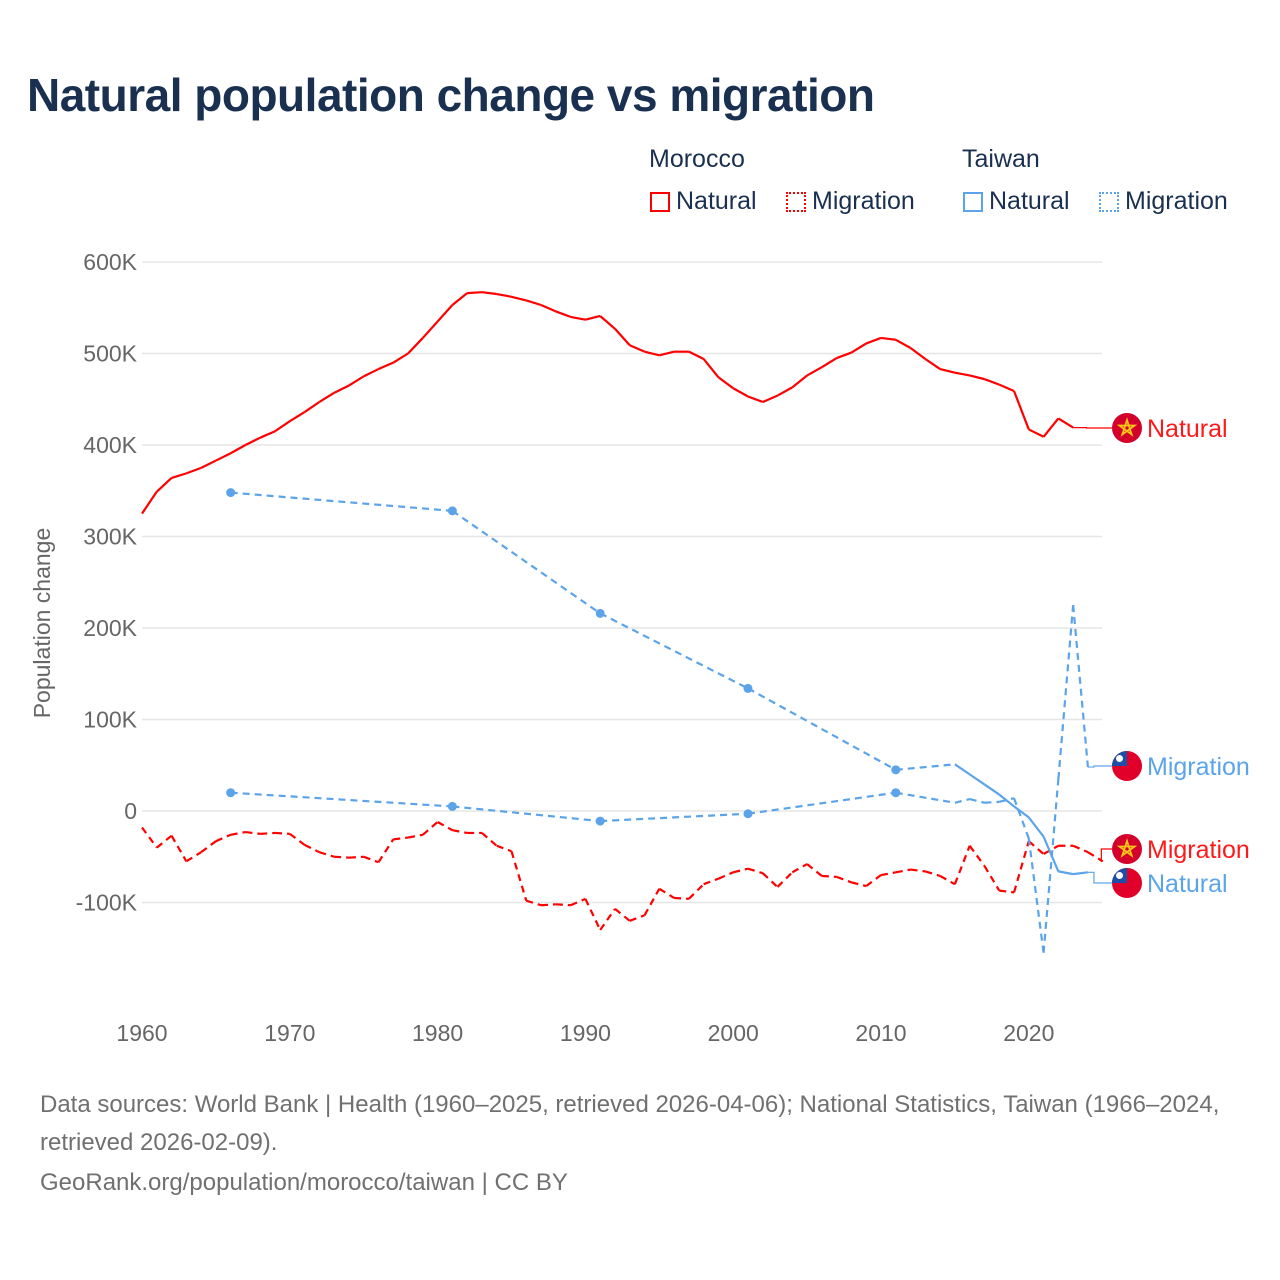 The width and height of the screenshot is (1280, 1280). Describe the element at coordinates (130, 811) in the screenshot. I see `y-tick-label: 0` at that location.